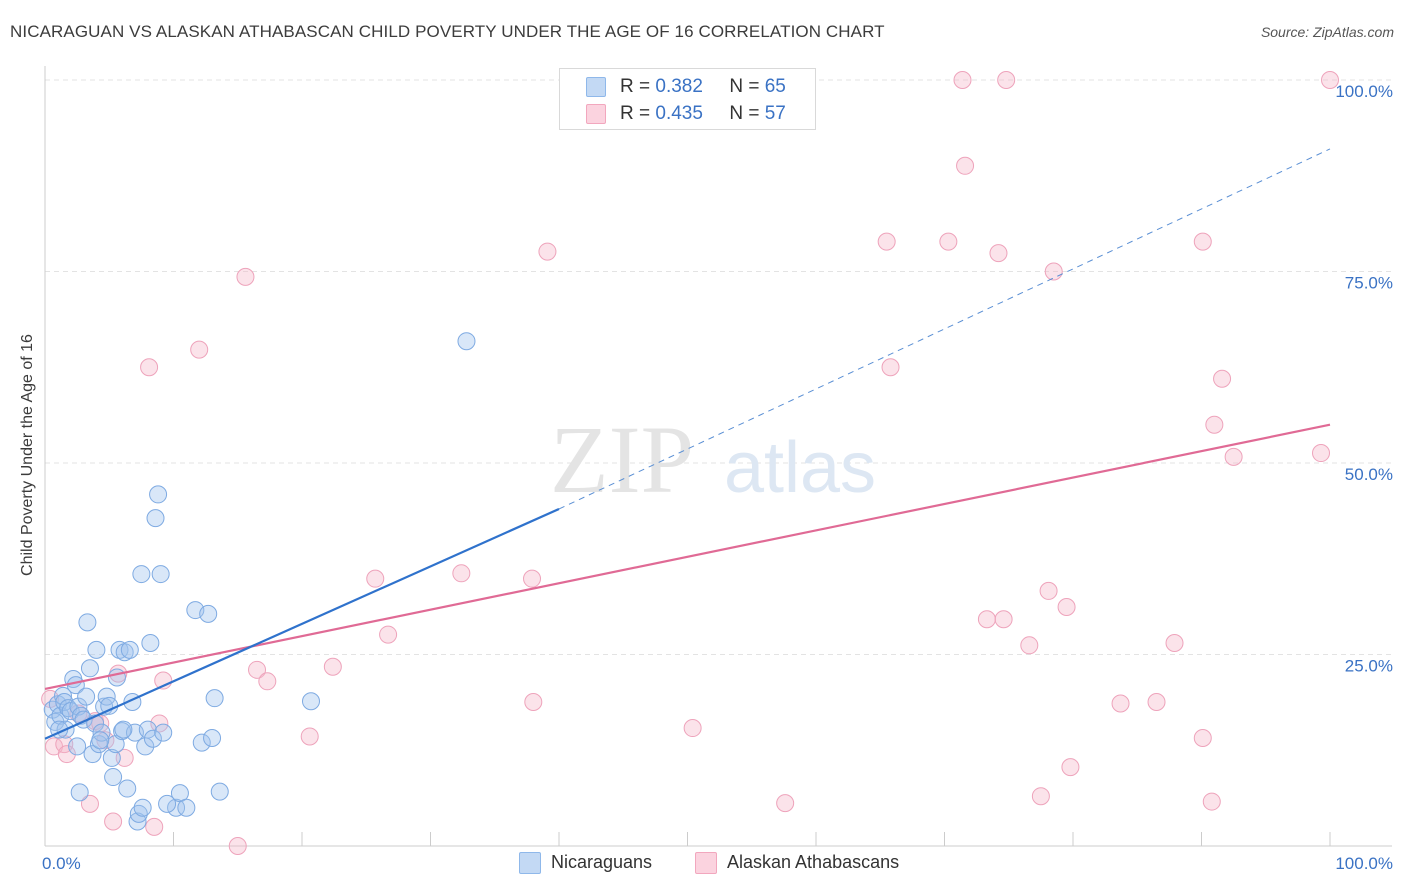 Image resolution: width=1406 pixels, height=892 pixels. I want to click on watermark-atlas: atlas, so click(800, 468).